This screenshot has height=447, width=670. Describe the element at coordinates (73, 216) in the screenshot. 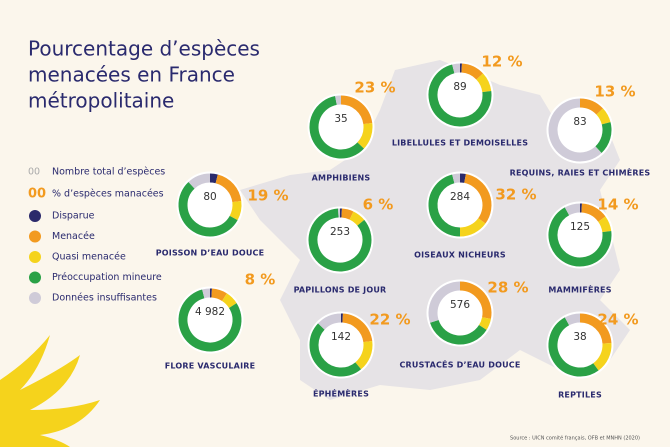

I see `legend-label: Disparue` at that location.